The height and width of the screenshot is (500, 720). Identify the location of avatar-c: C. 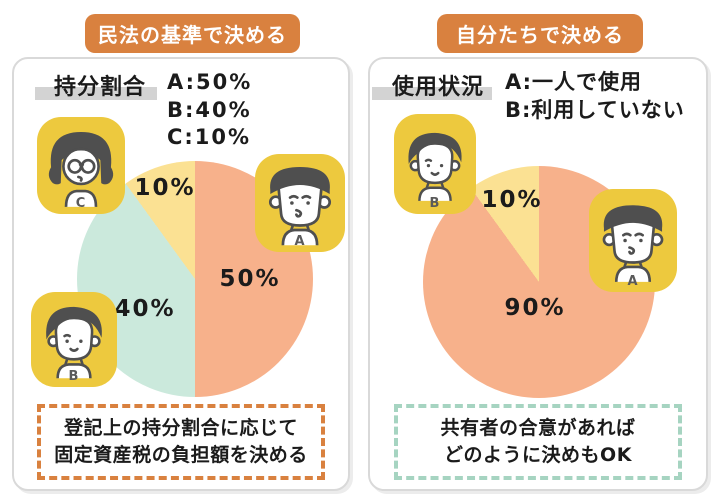
(81, 165).